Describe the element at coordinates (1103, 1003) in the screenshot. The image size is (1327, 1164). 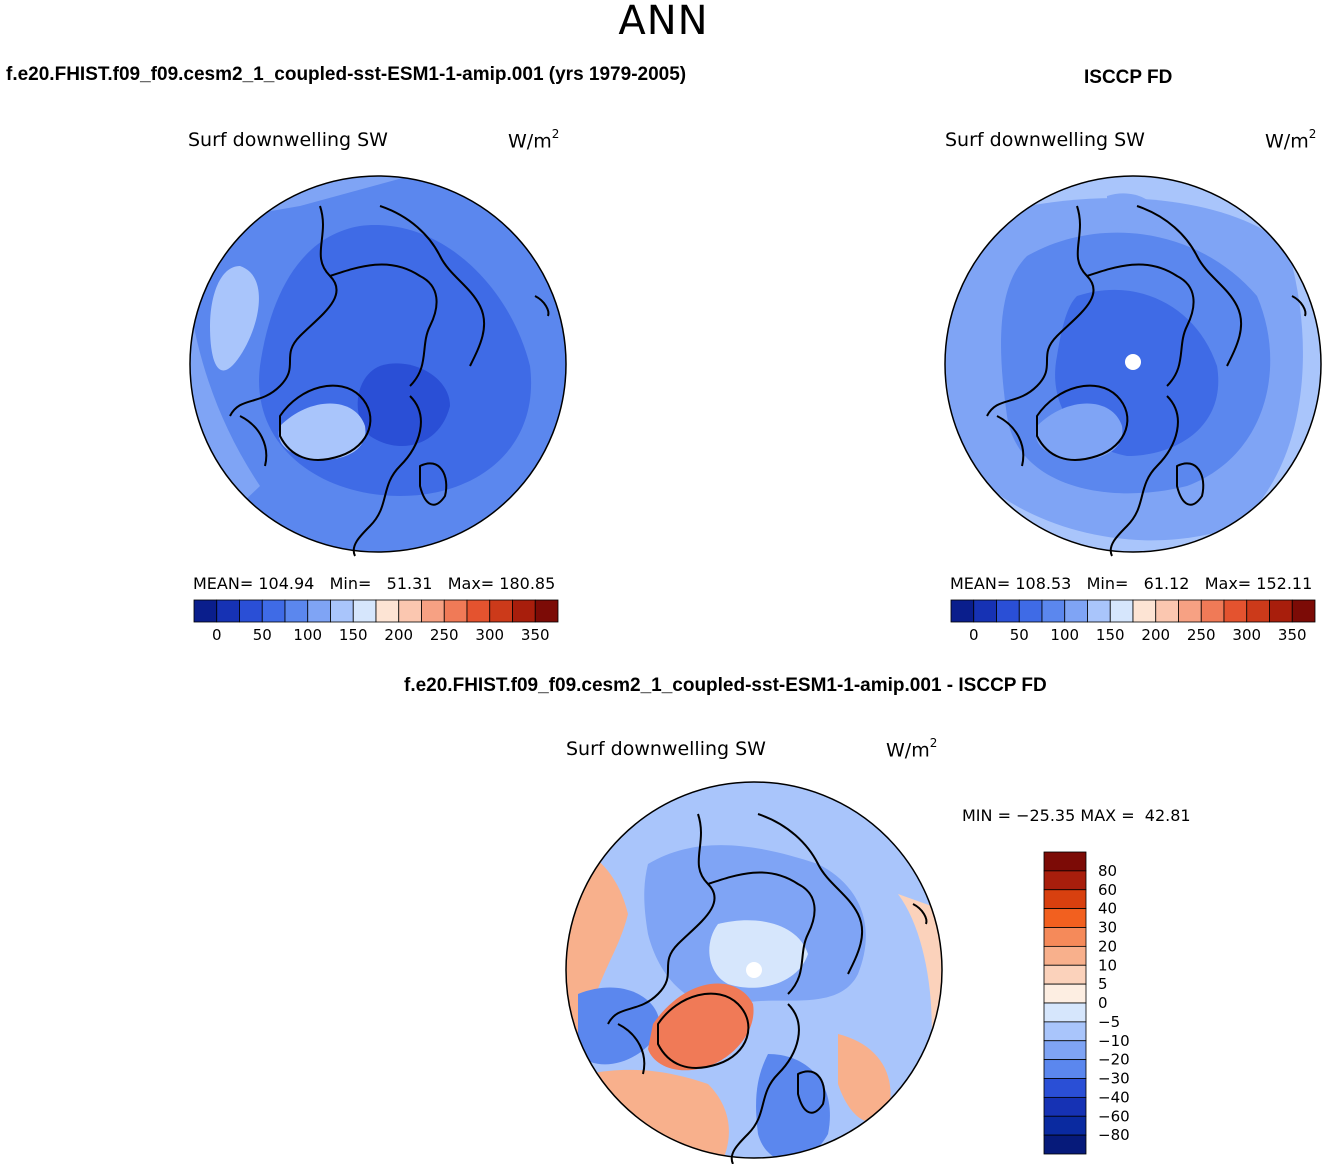
I see `diff-colorbar-tick-label: 0` at that location.